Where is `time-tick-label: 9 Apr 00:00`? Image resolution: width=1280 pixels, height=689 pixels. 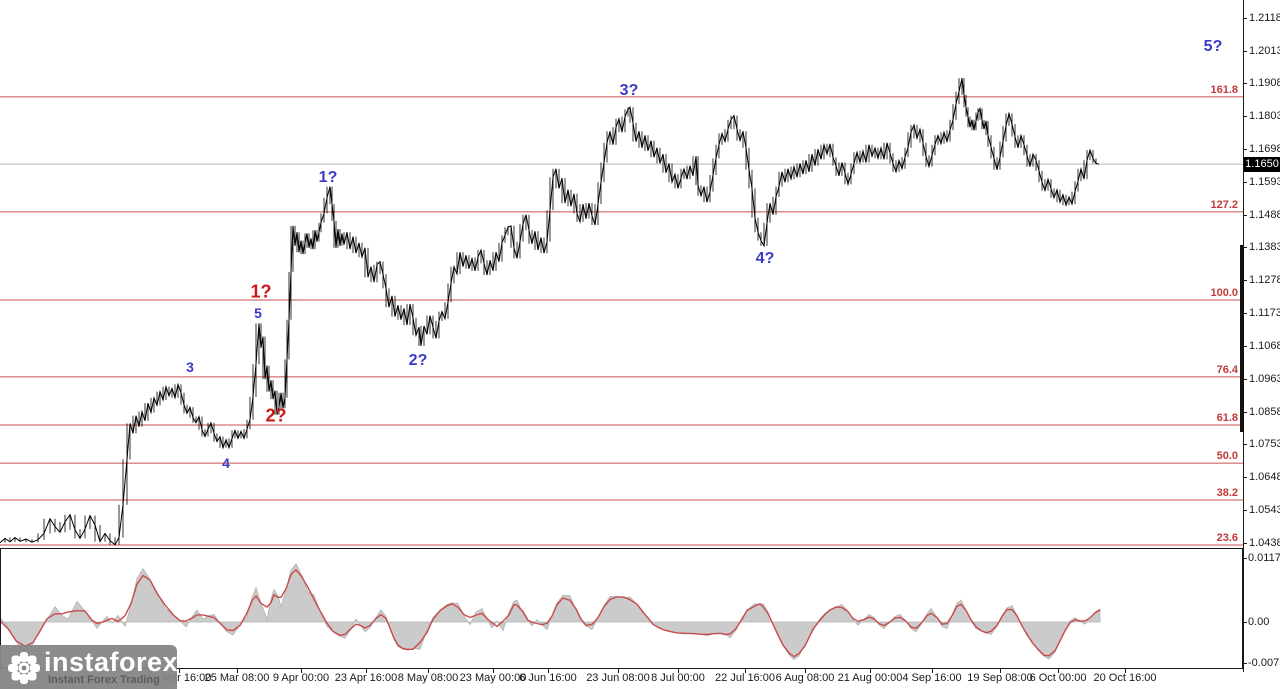
time-tick-label: 9 Apr 00:00 is located at coordinates (301, 678).